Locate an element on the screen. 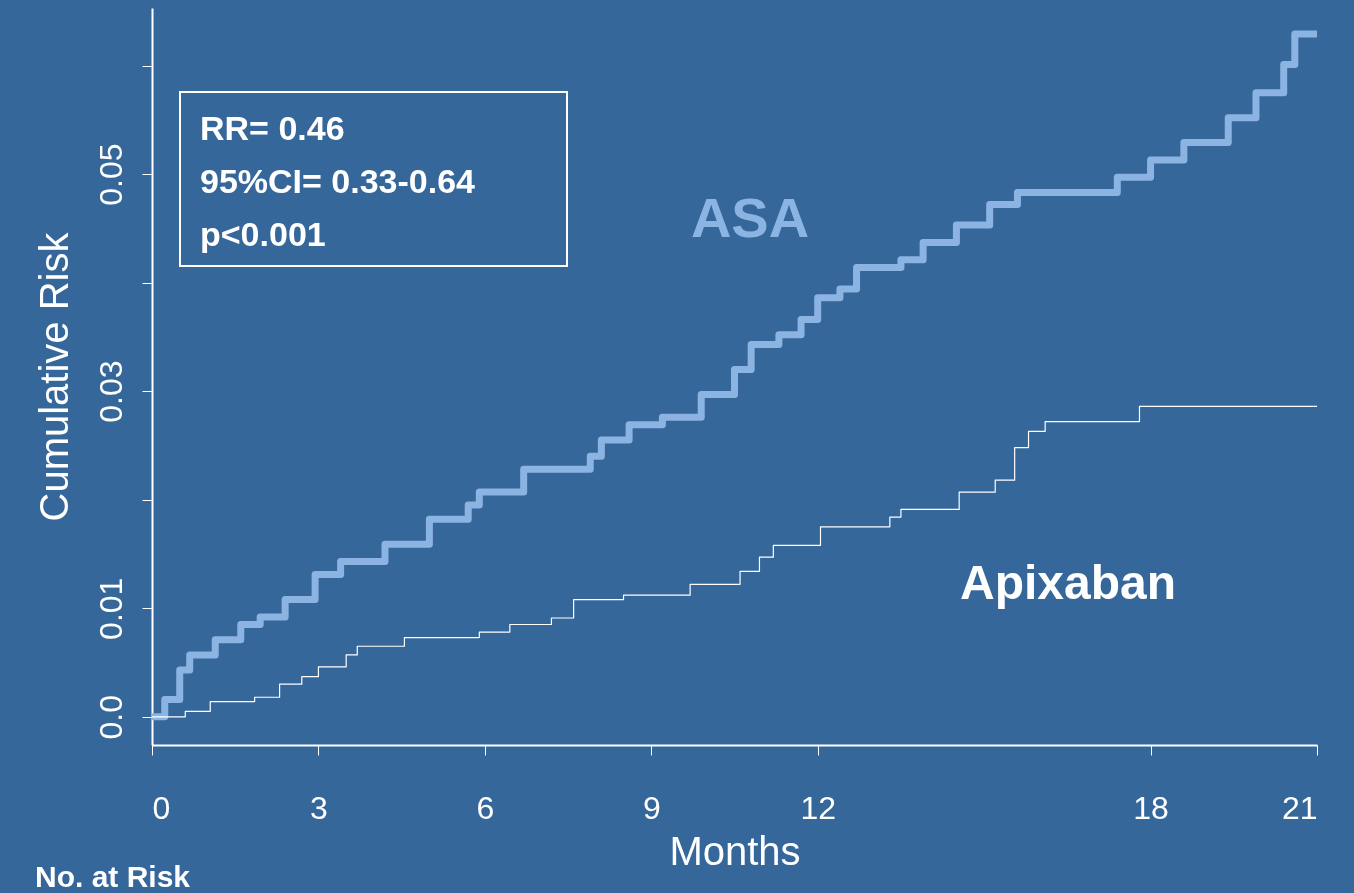 This screenshot has width=1354, height=893. y-axis-title: Cumulative Risk is located at coordinates (53, 376).